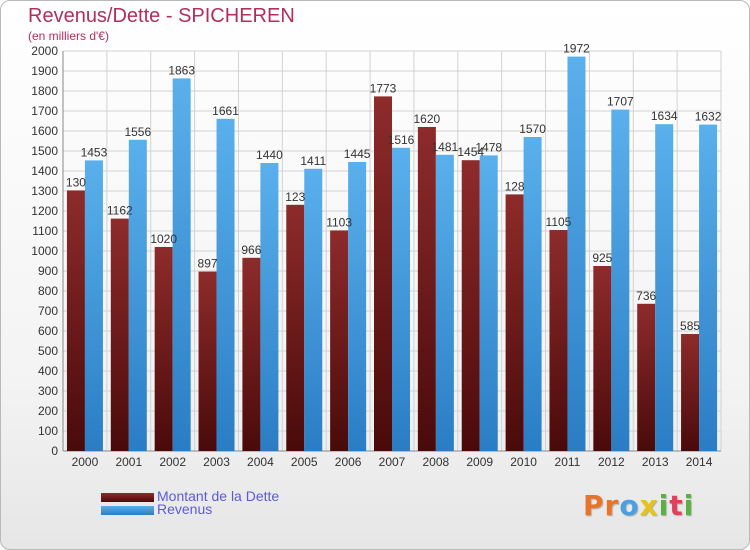  I want to click on logo-letter: t, so click(676, 505).